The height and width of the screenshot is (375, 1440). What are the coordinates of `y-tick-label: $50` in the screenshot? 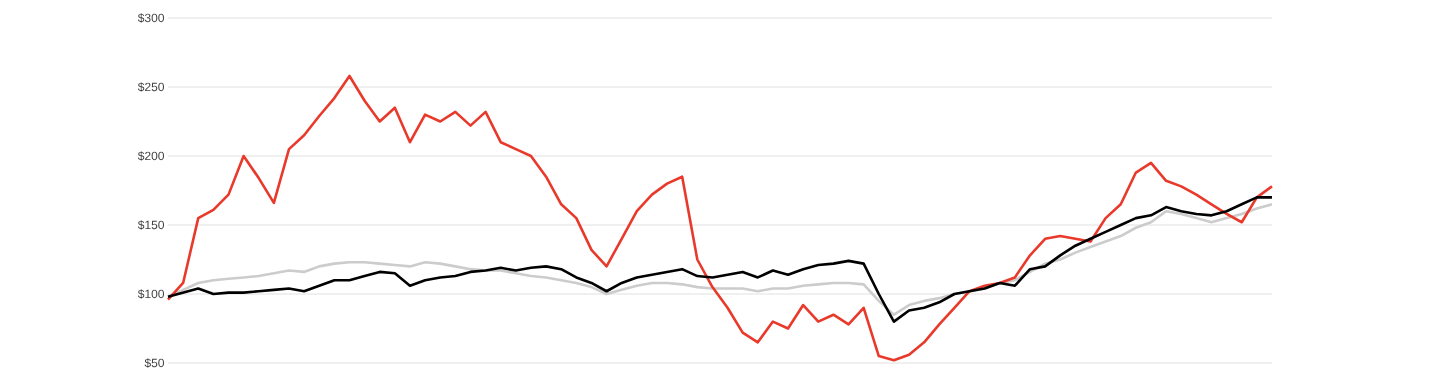 It's located at (154, 363).